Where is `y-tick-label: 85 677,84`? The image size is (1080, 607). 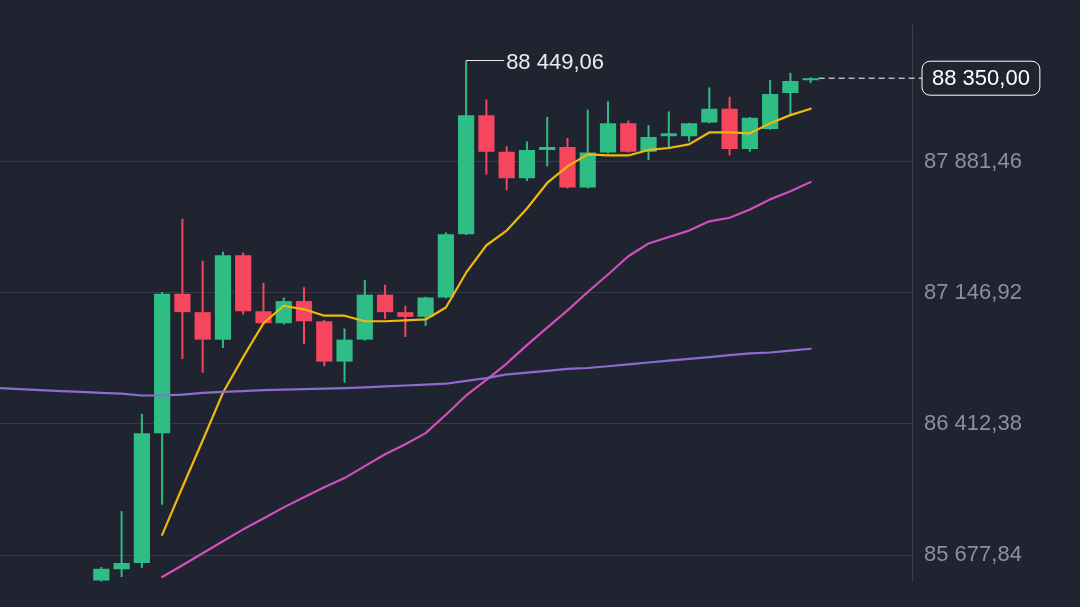 y-tick-label: 85 677,84 is located at coordinates (973, 554).